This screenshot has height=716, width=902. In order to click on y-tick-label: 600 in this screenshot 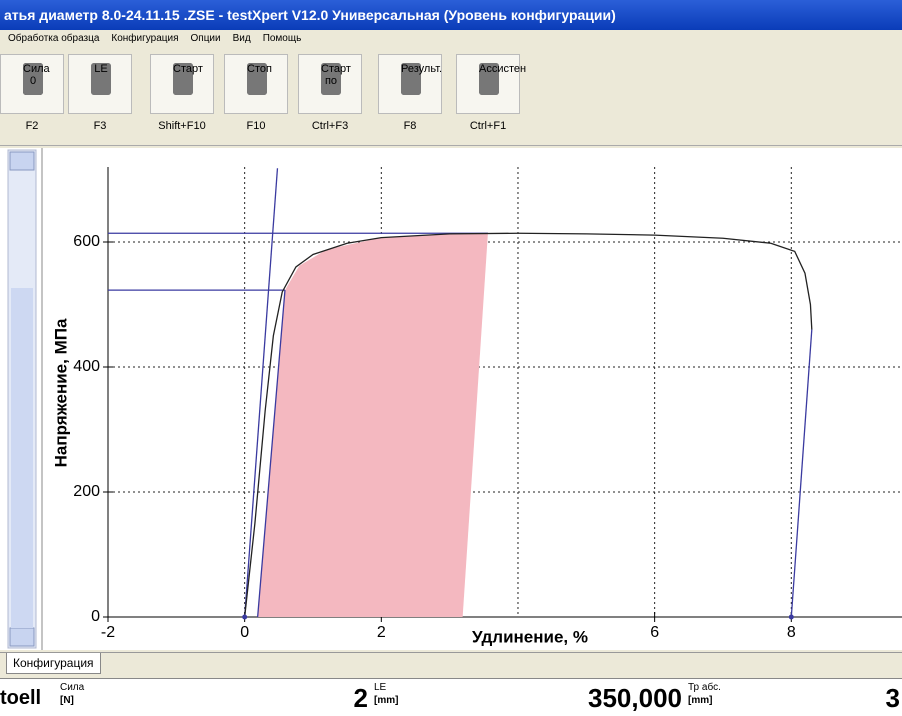, I will do `click(86, 241)`.